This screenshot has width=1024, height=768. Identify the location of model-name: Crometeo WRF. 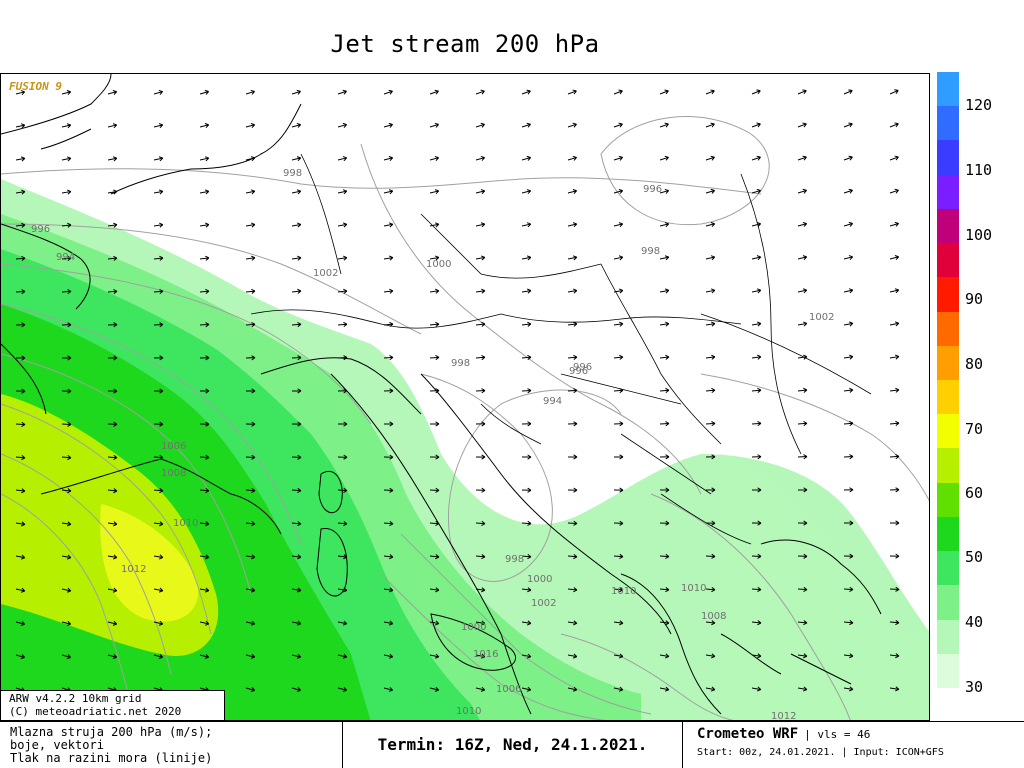
(748, 734).